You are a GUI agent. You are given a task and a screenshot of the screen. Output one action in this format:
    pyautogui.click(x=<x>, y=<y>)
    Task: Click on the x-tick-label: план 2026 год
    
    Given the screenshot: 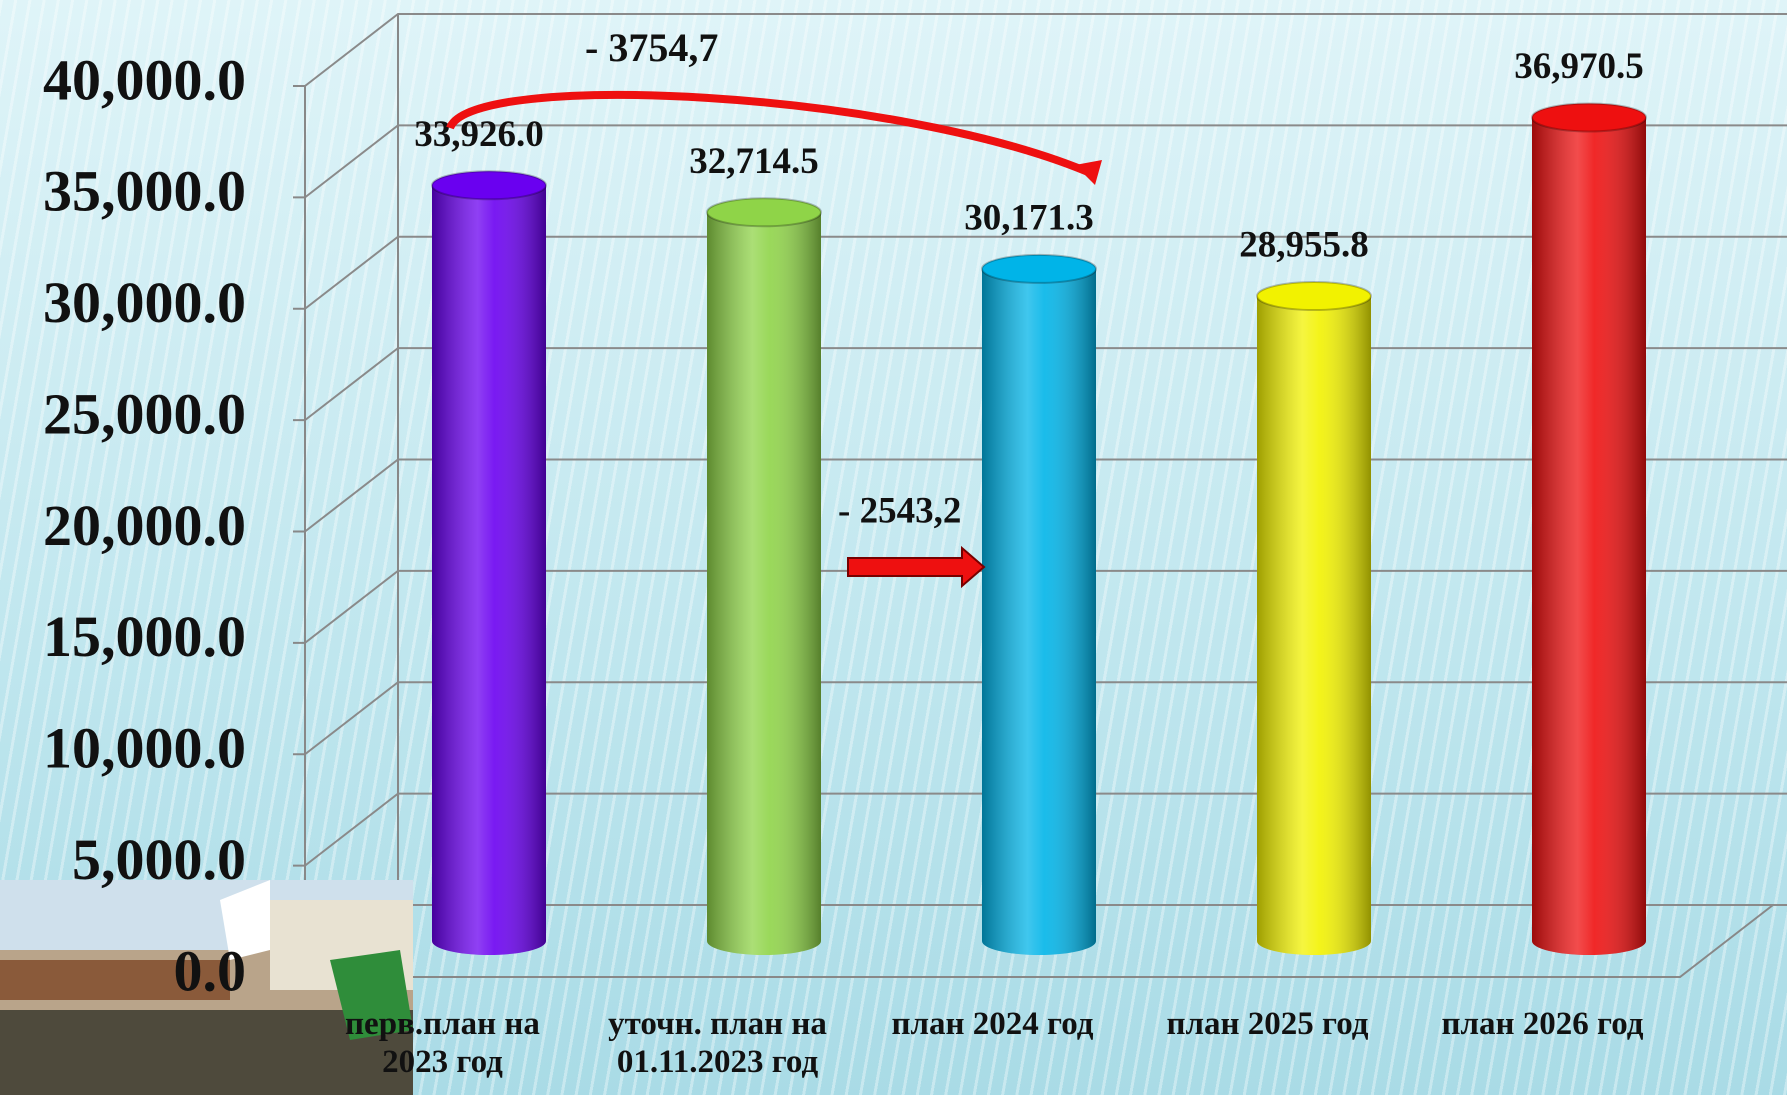 What is the action you would take?
    pyautogui.click(x=1542, y=1024)
    